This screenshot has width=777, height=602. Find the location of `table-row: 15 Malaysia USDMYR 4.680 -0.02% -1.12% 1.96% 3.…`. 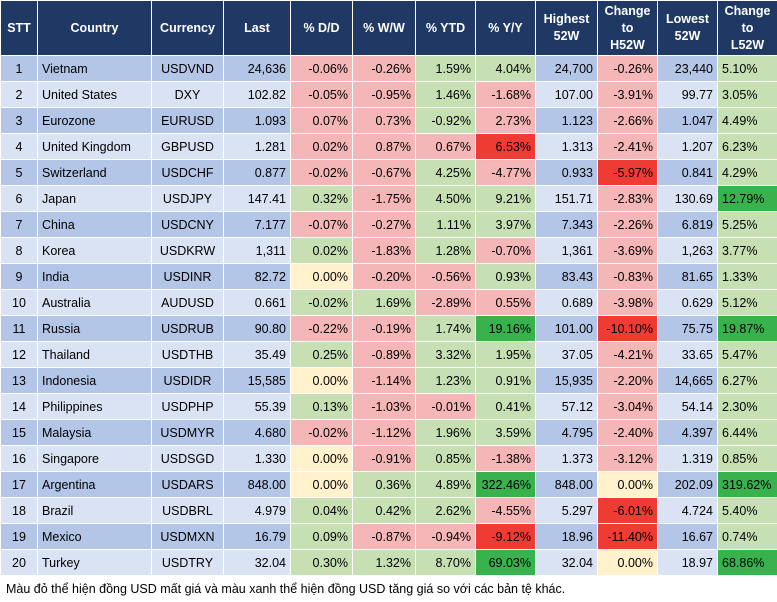

table-row: 15 Malaysia USDMYR 4.680 -0.02% -1.12% 1.96% 3.… is located at coordinates (388, 432).